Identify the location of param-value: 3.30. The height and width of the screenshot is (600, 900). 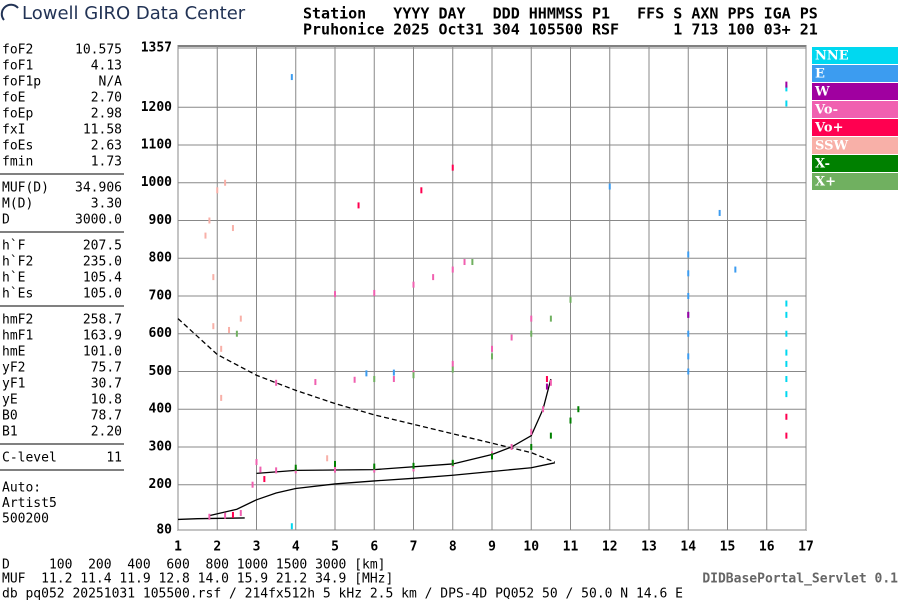
(106, 204).